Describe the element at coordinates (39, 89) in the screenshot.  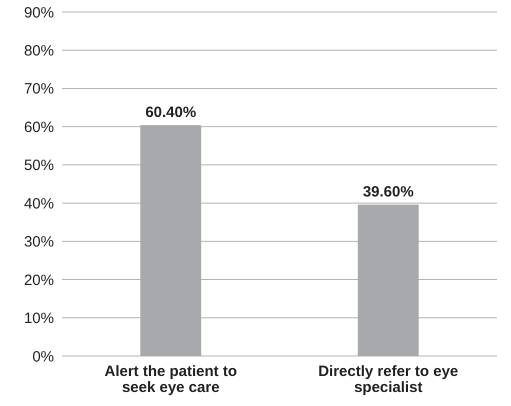
I see `y-tick-label: 70%` at that location.